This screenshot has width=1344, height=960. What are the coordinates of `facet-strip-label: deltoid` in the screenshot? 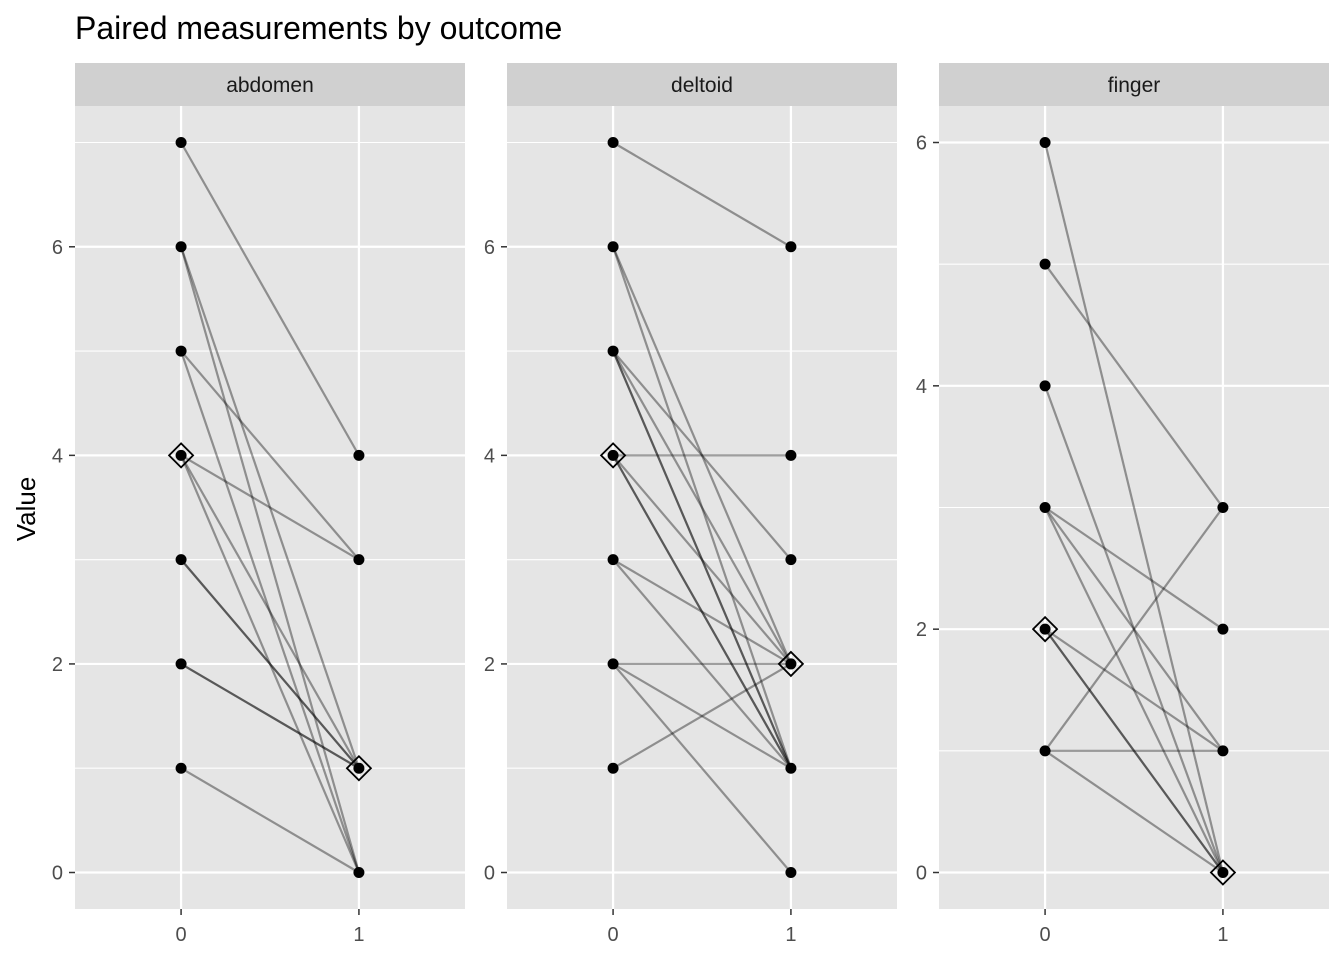 It's located at (702, 85).